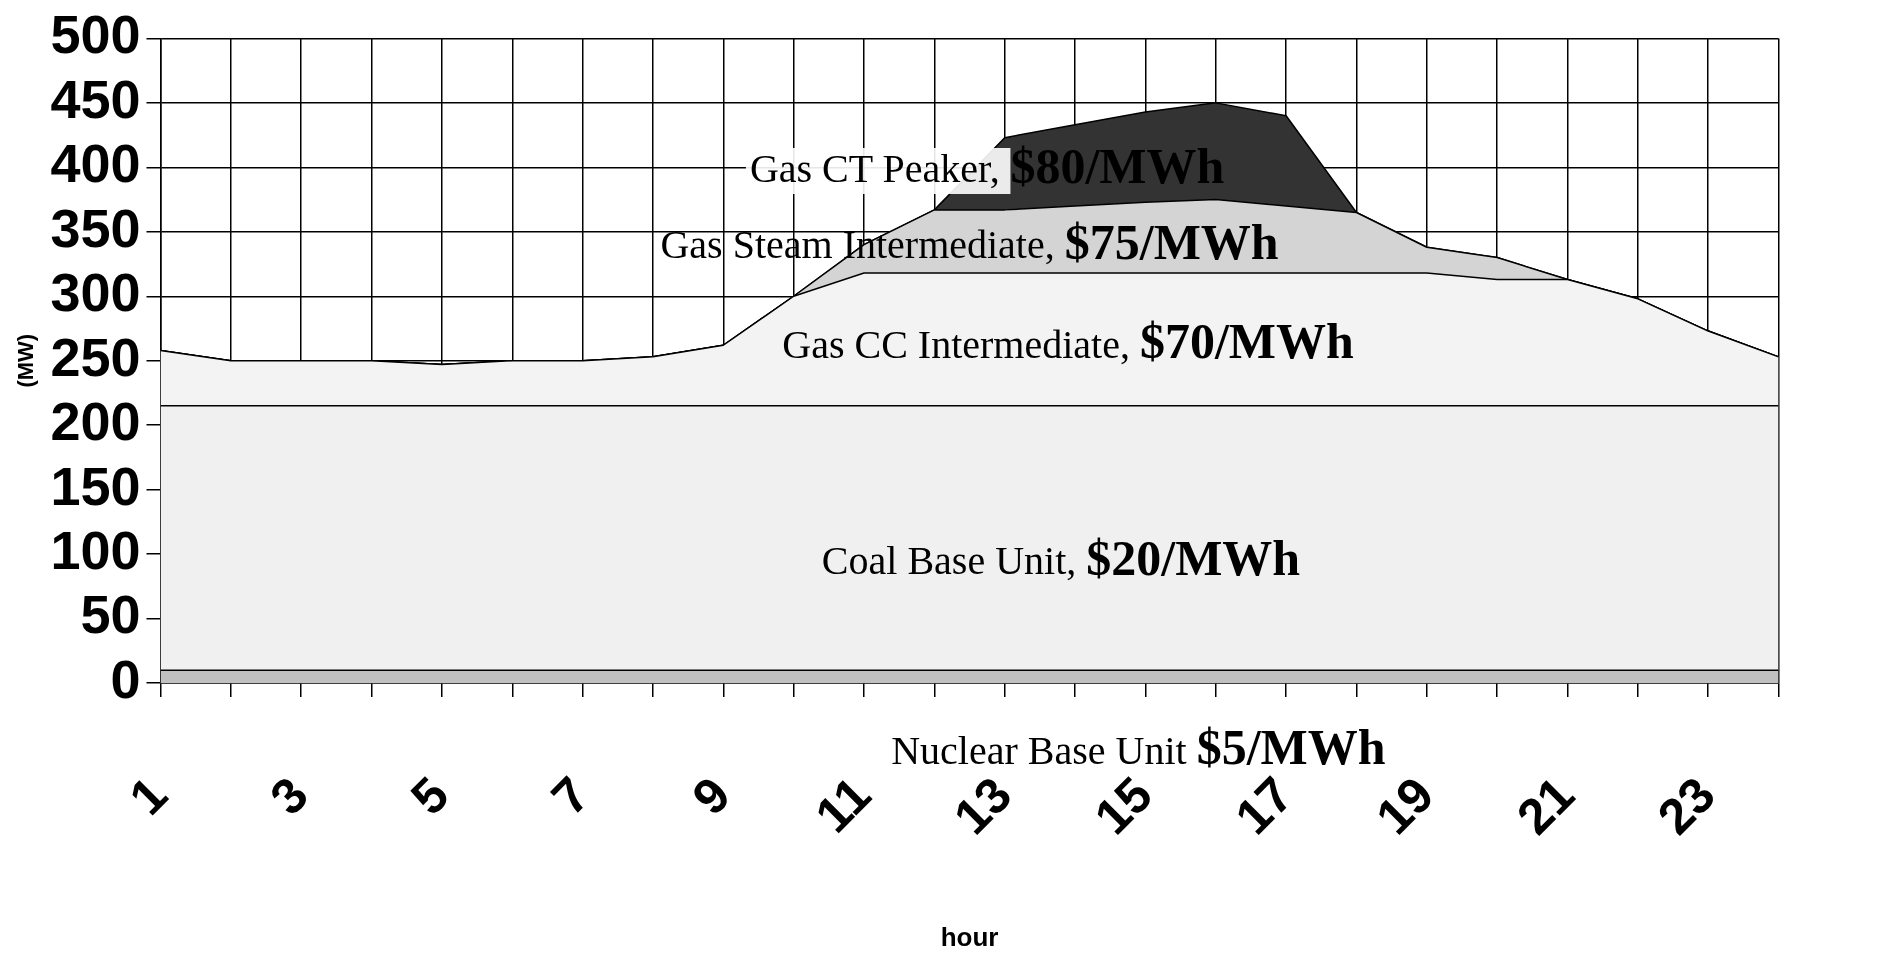 The height and width of the screenshot is (968, 1891). What do you see at coordinates (570, 796) in the screenshot?
I see `x-tick-label: 7` at bounding box center [570, 796].